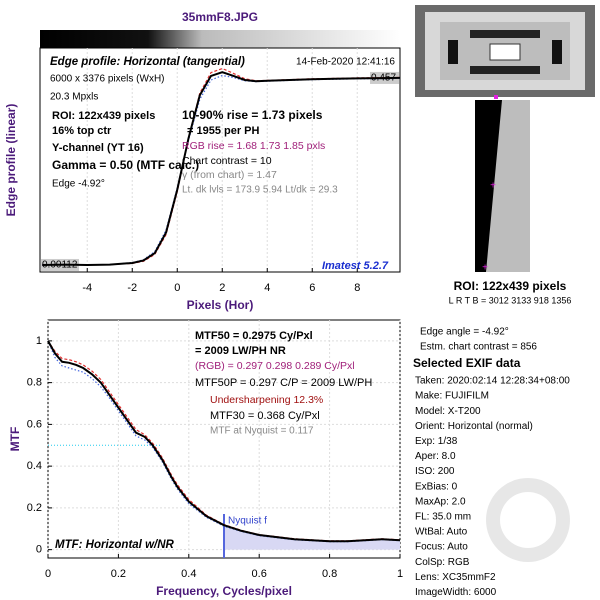 The width and height of the screenshot is (600, 600). What do you see at coordinates (478, 347) in the screenshot?
I see `side-info: Estm. chart contrast = 856` at bounding box center [478, 347].